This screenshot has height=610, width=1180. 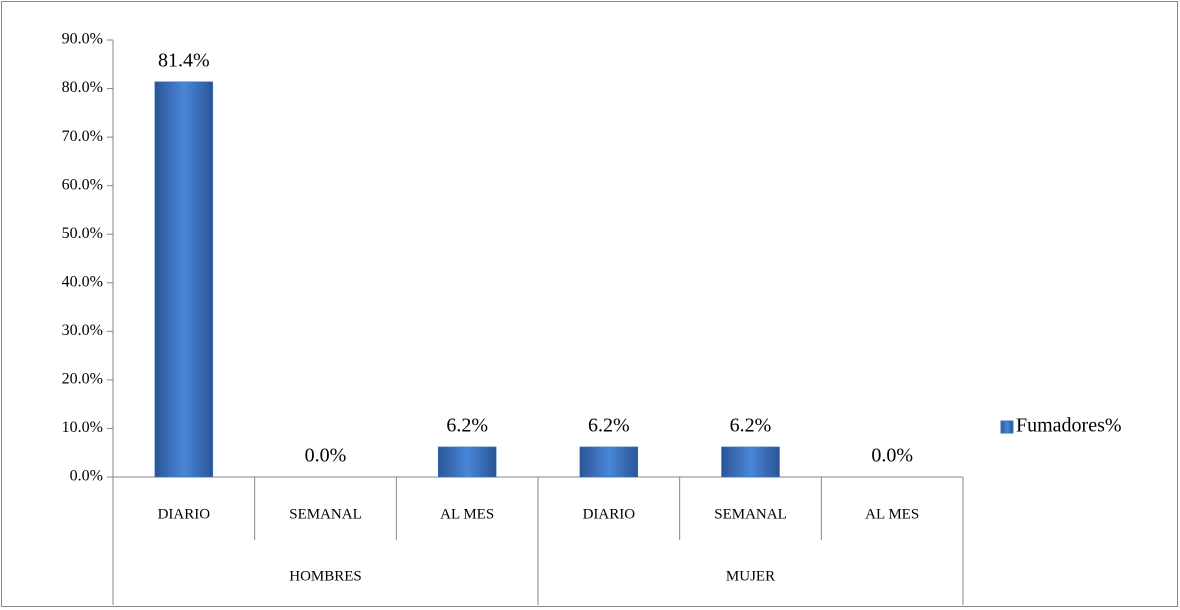 What do you see at coordinates (750, 576) in the screenshot?
I see `group-label: MUJER` at bounding box center [750, 576].